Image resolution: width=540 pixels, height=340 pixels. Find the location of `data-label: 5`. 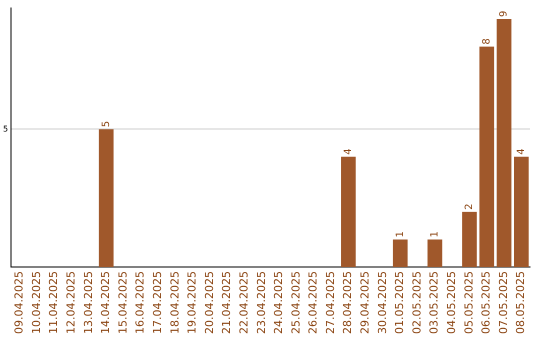

data-label: 5 is located at coordinates (106, 124).